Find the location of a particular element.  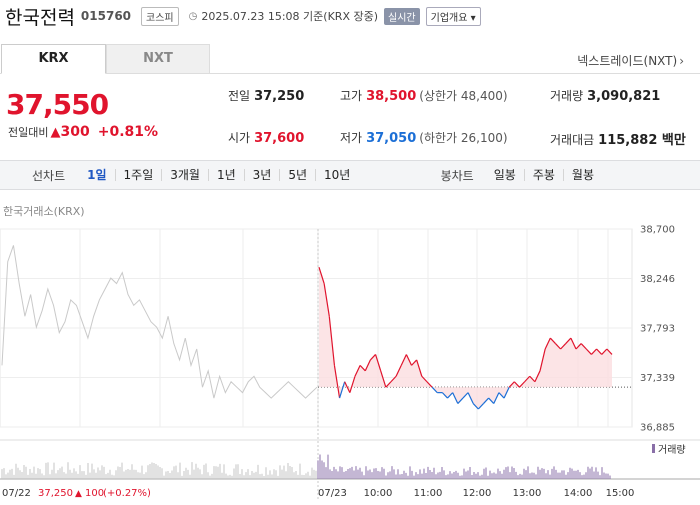

candle-weekly: 주봉 is located at coordinates (543, 175).